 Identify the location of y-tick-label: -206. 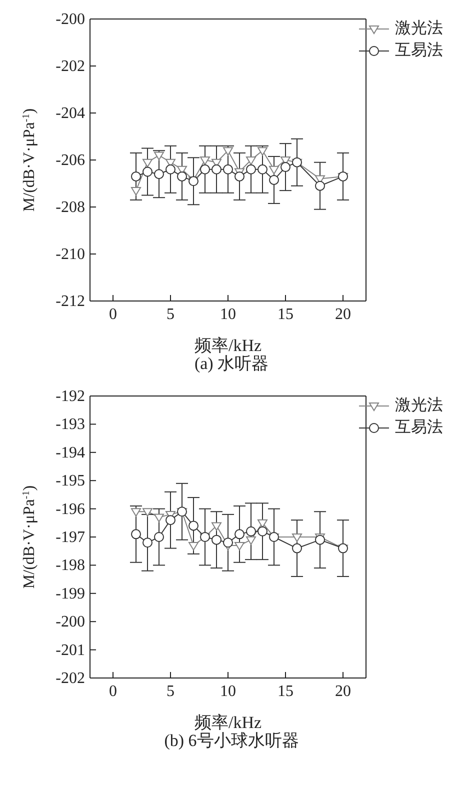
(70, 160).